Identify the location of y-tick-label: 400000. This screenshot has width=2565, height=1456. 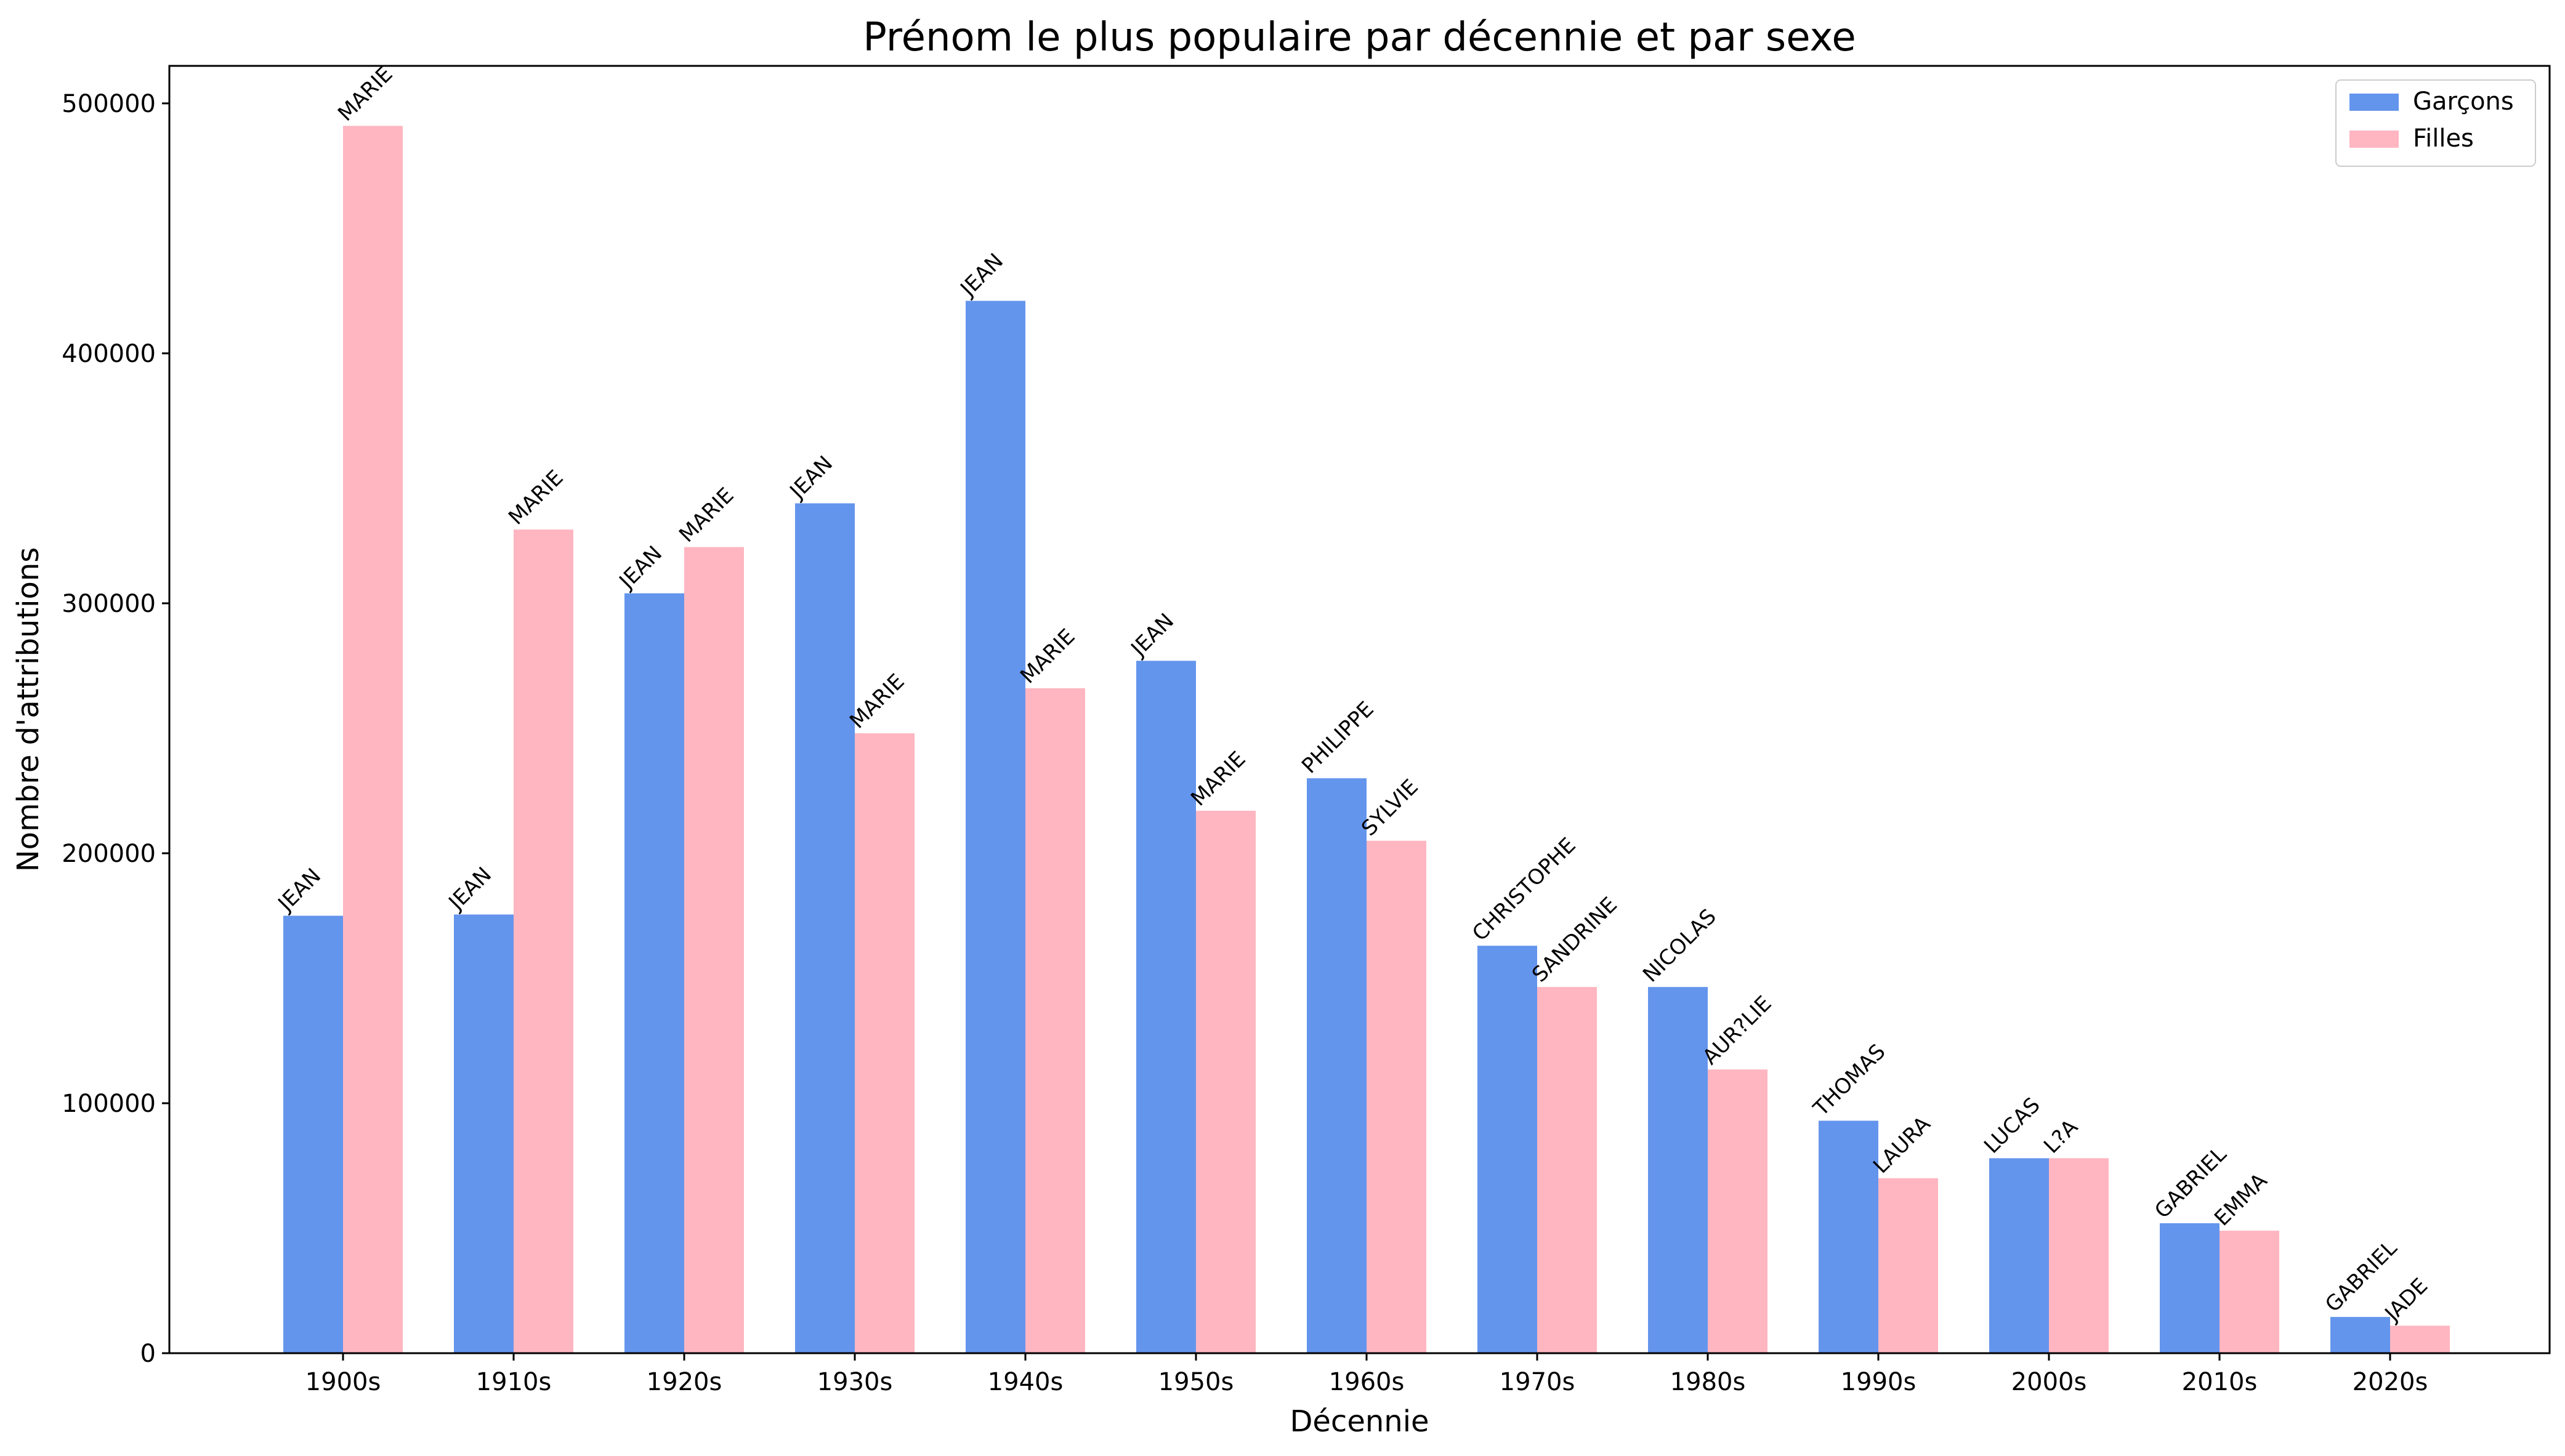
(109, 354).